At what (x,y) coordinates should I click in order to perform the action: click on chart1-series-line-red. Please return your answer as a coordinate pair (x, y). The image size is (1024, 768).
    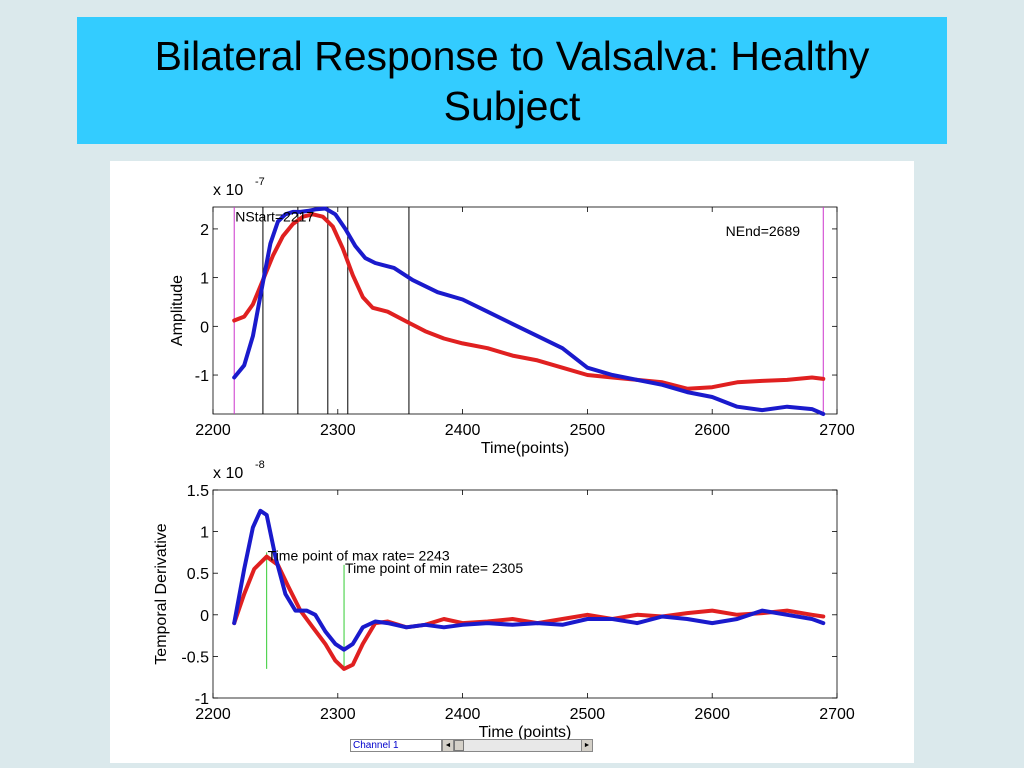
    Looking at the image, I should click on (529, 301).